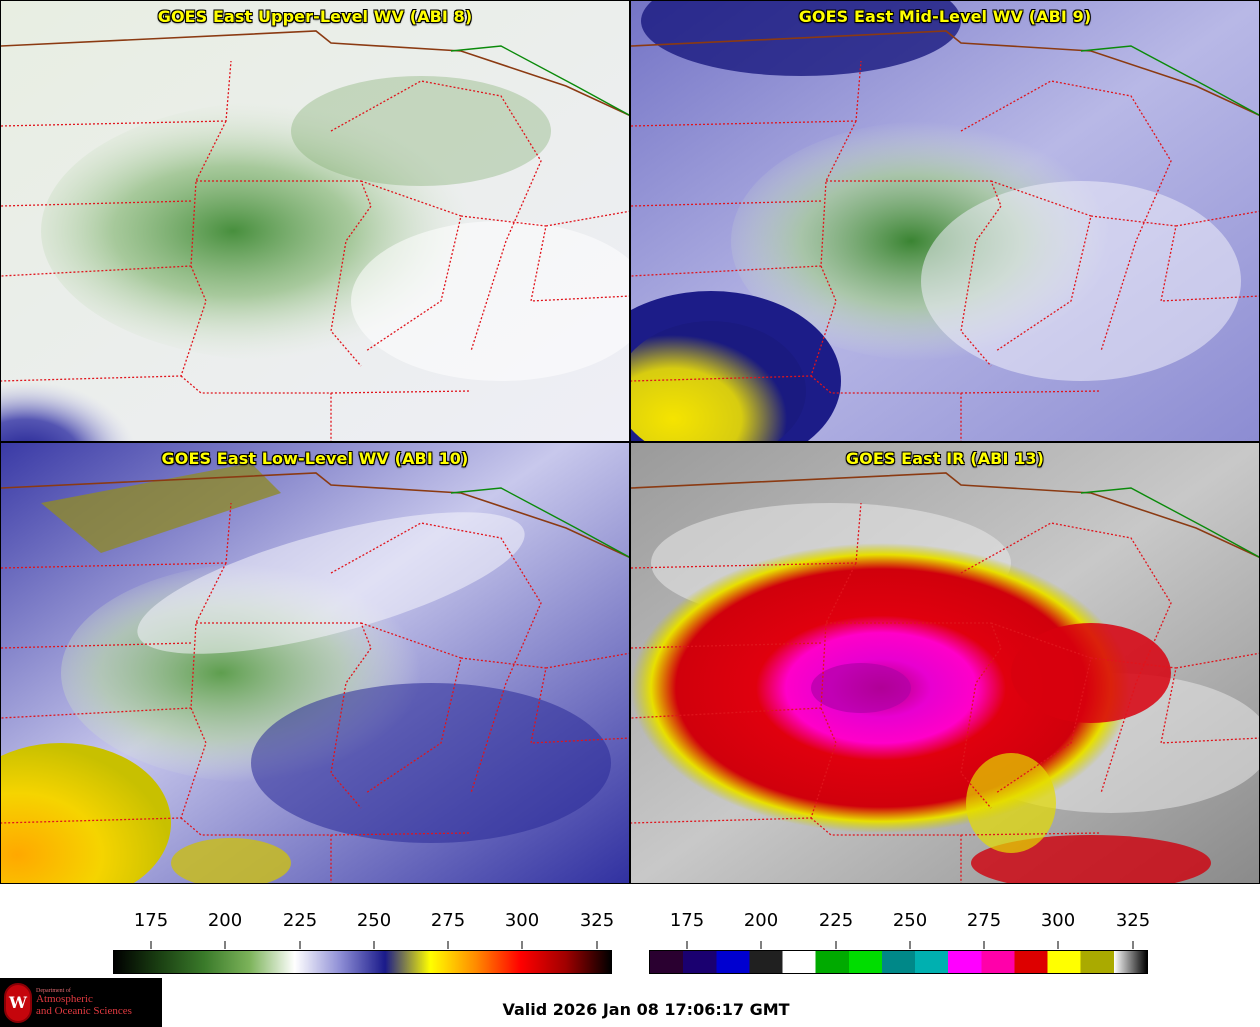  I want to click on panel-title: GOES East Mid-Level WV (ABI 9), so click(945, 16).